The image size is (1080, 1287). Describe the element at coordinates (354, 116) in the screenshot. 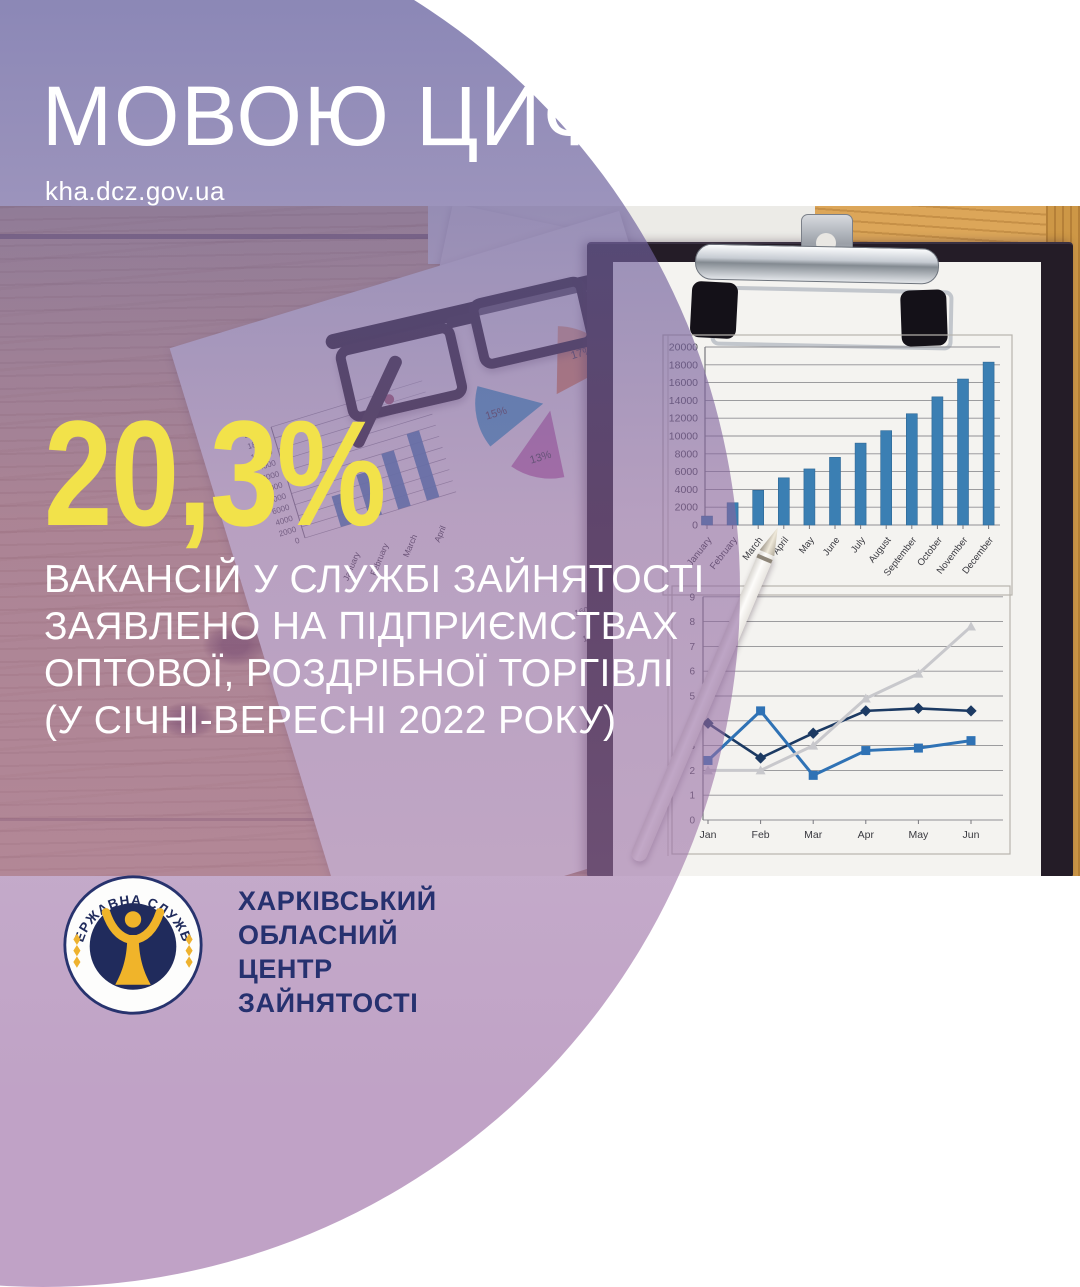

I see `page-title: МОВОЮ ЦИФР` at that location.